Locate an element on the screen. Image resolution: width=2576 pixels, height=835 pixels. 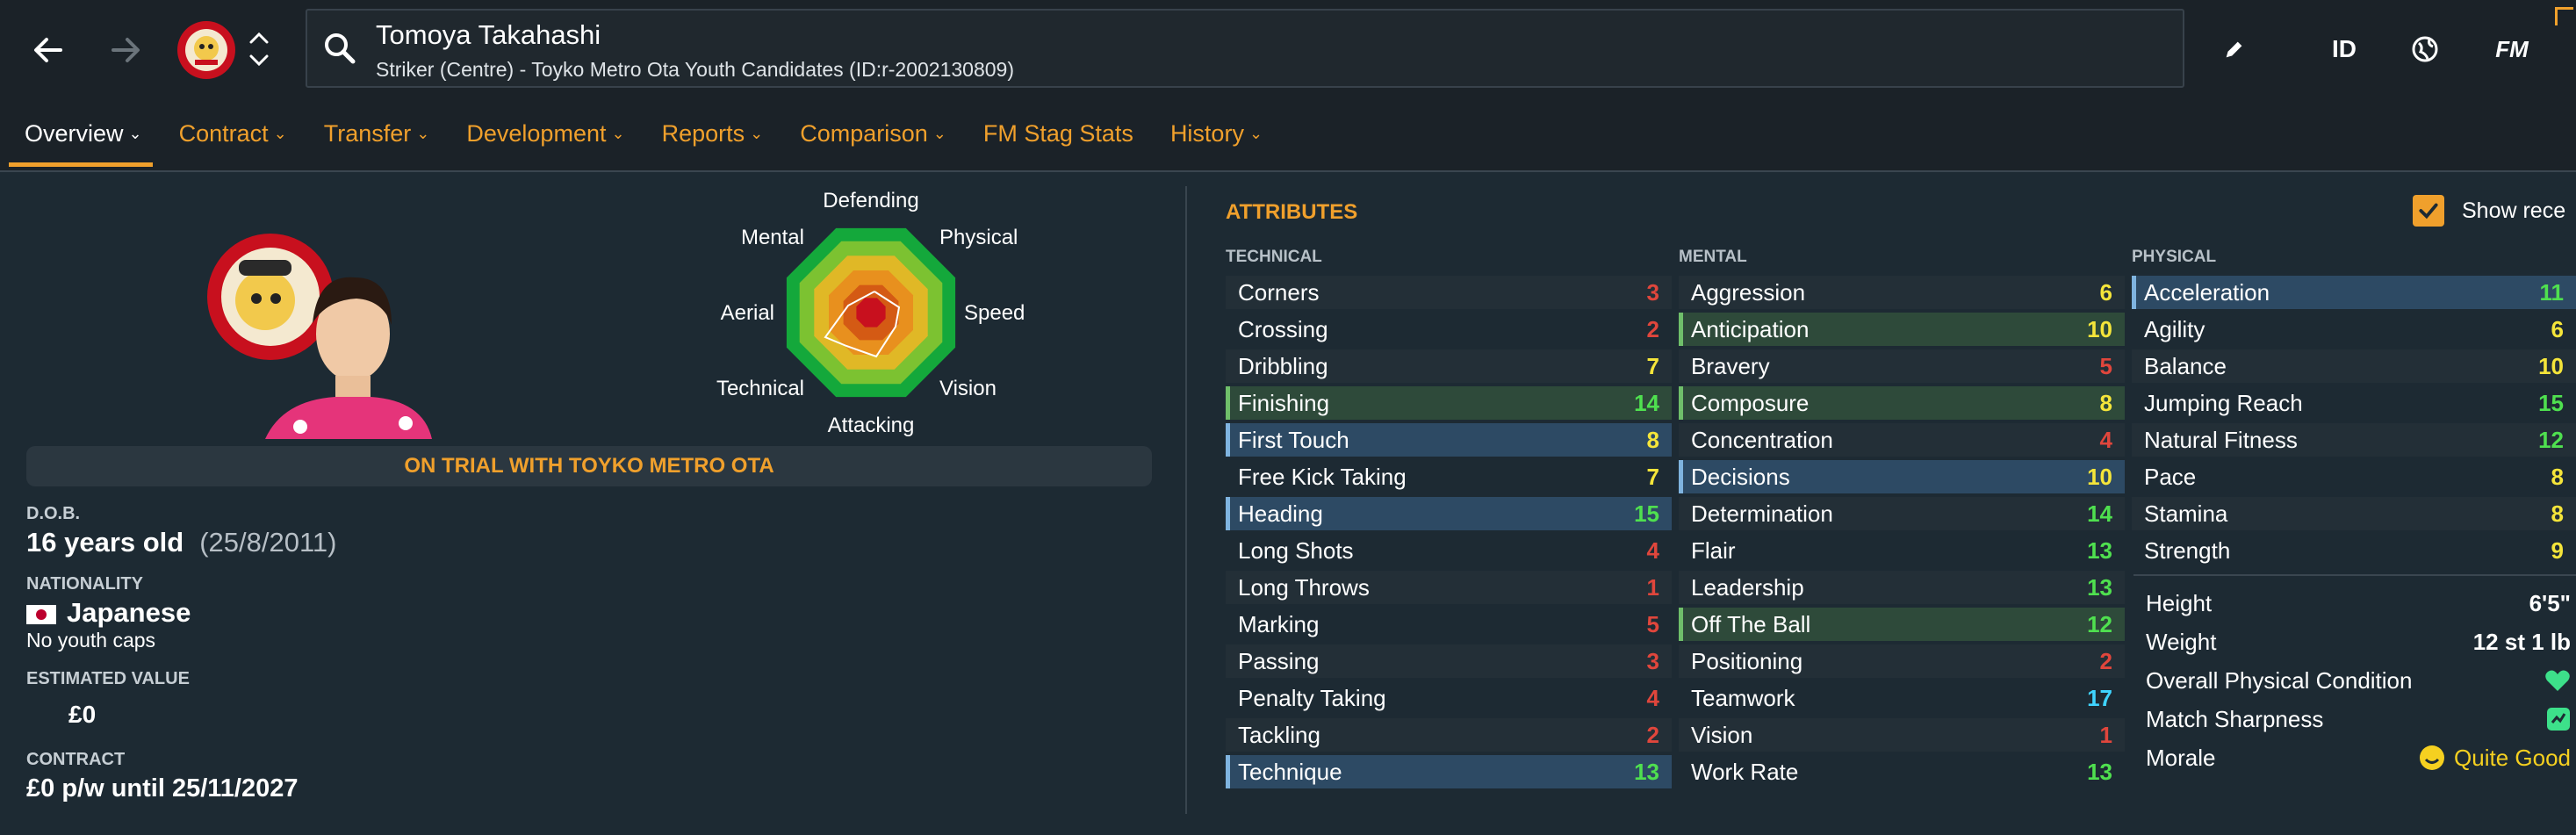
attribute-row-strength: Strength 9 is located at coordinates (2354, 550).